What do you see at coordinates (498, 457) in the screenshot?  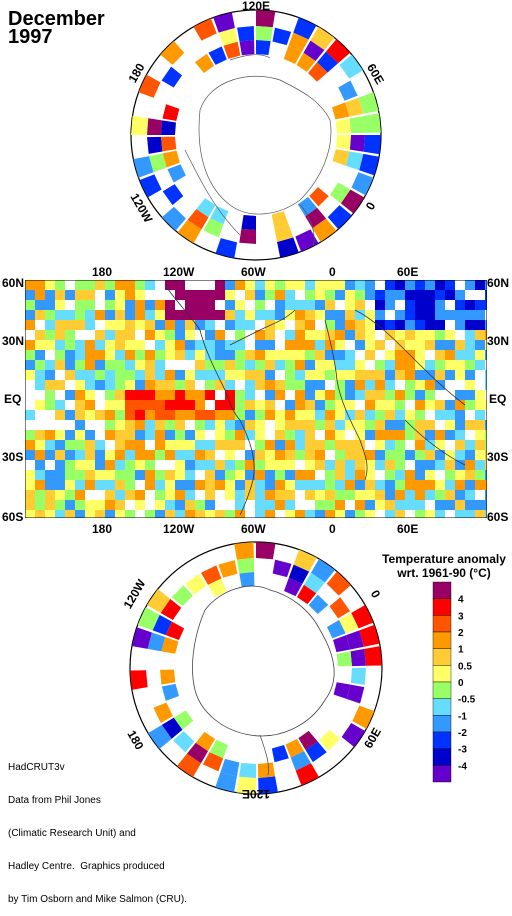 I see `lat-right-30s: 30S` at bounding box center [498, 457].